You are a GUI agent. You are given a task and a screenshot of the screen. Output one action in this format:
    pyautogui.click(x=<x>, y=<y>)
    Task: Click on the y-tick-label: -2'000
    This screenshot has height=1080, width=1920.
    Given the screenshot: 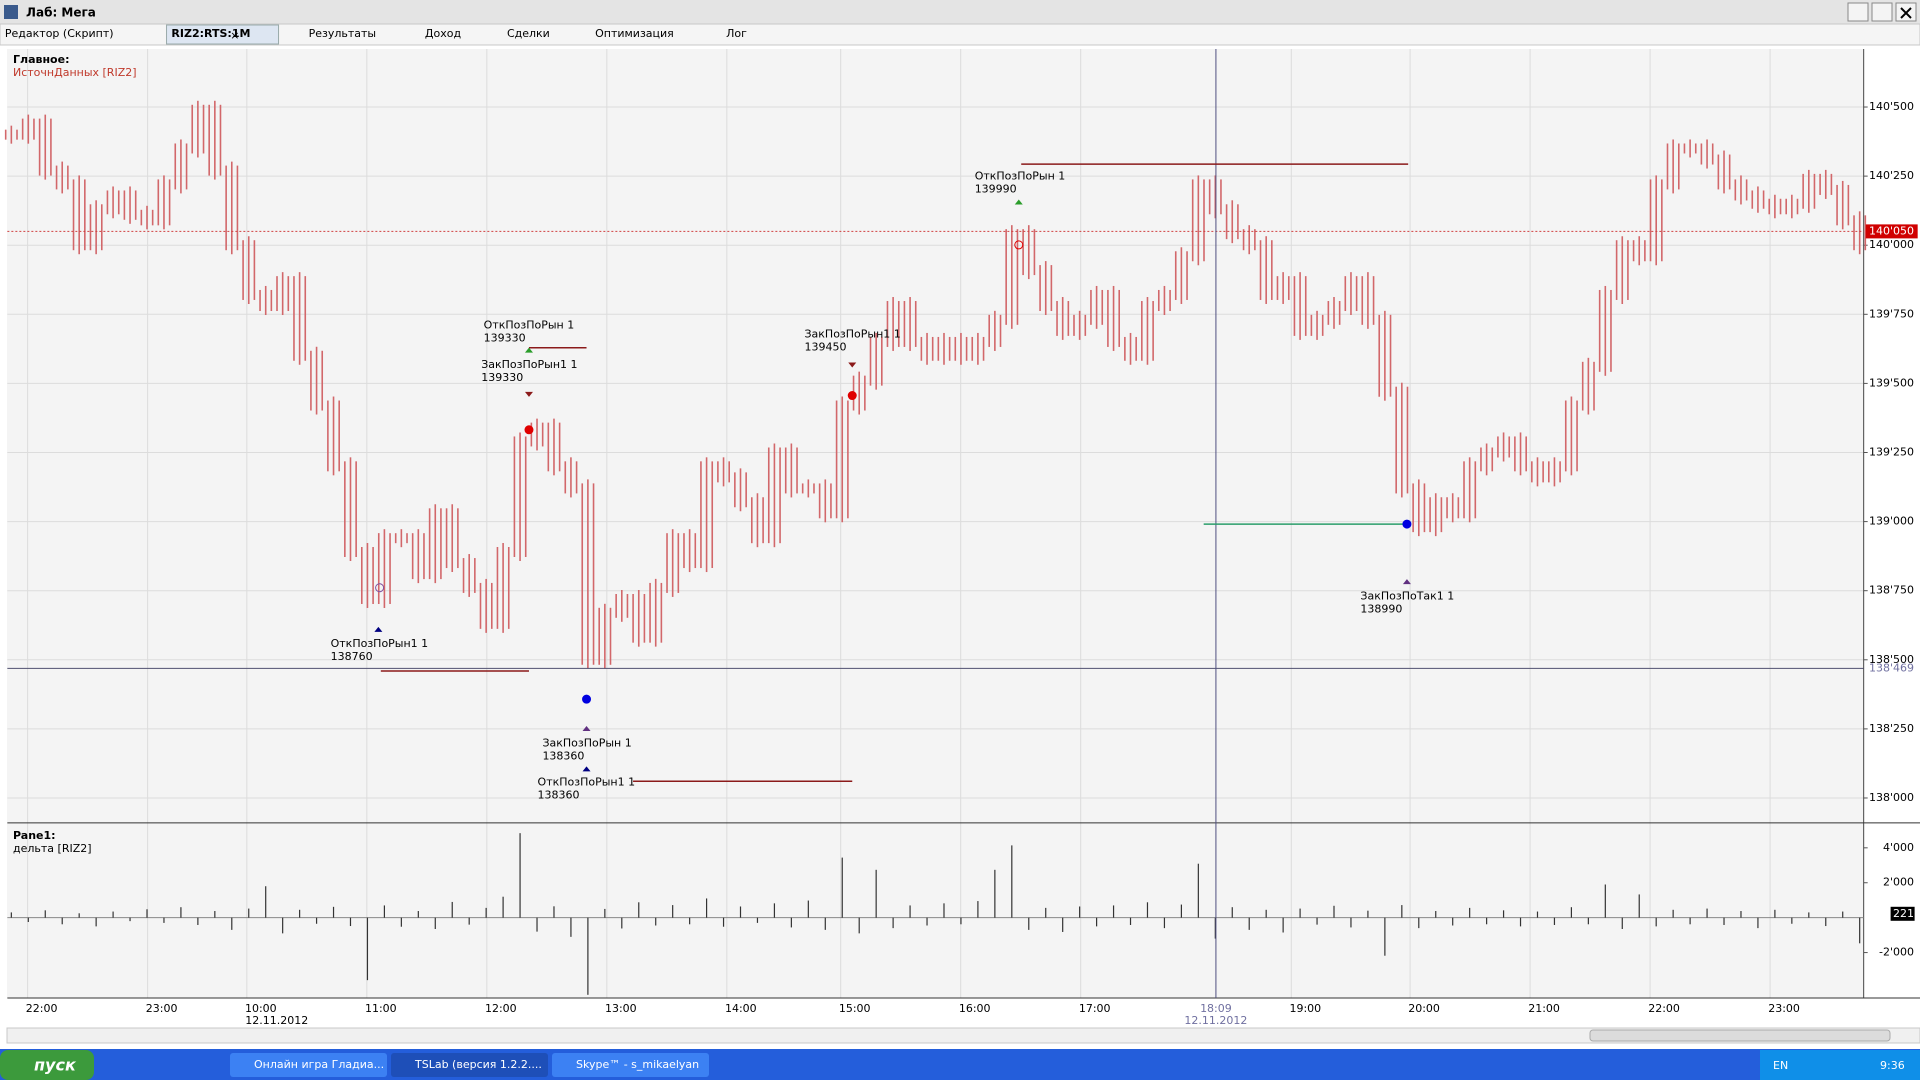 What is the action you would take?
    pyautogui.click(x=1896, y=952)
    